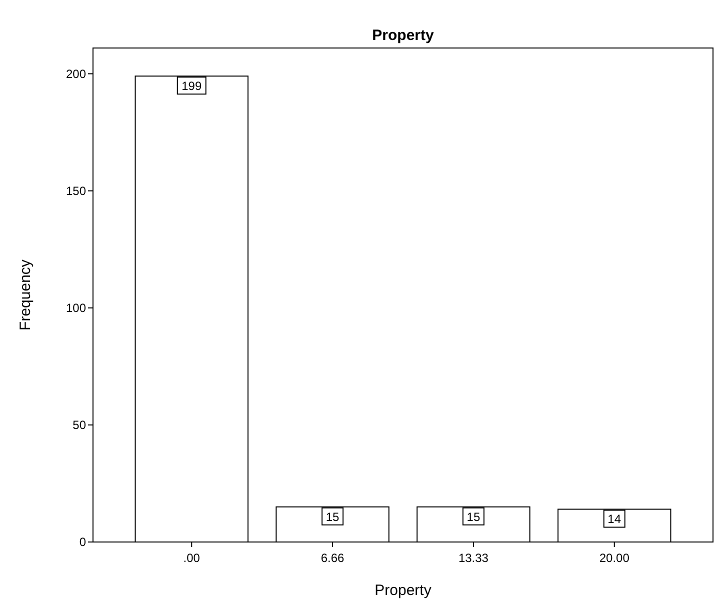  What do you see at coordinates (82, 542) in the screenshot?
I see `y-tick-label: 0` at bounding box center [82, 542].